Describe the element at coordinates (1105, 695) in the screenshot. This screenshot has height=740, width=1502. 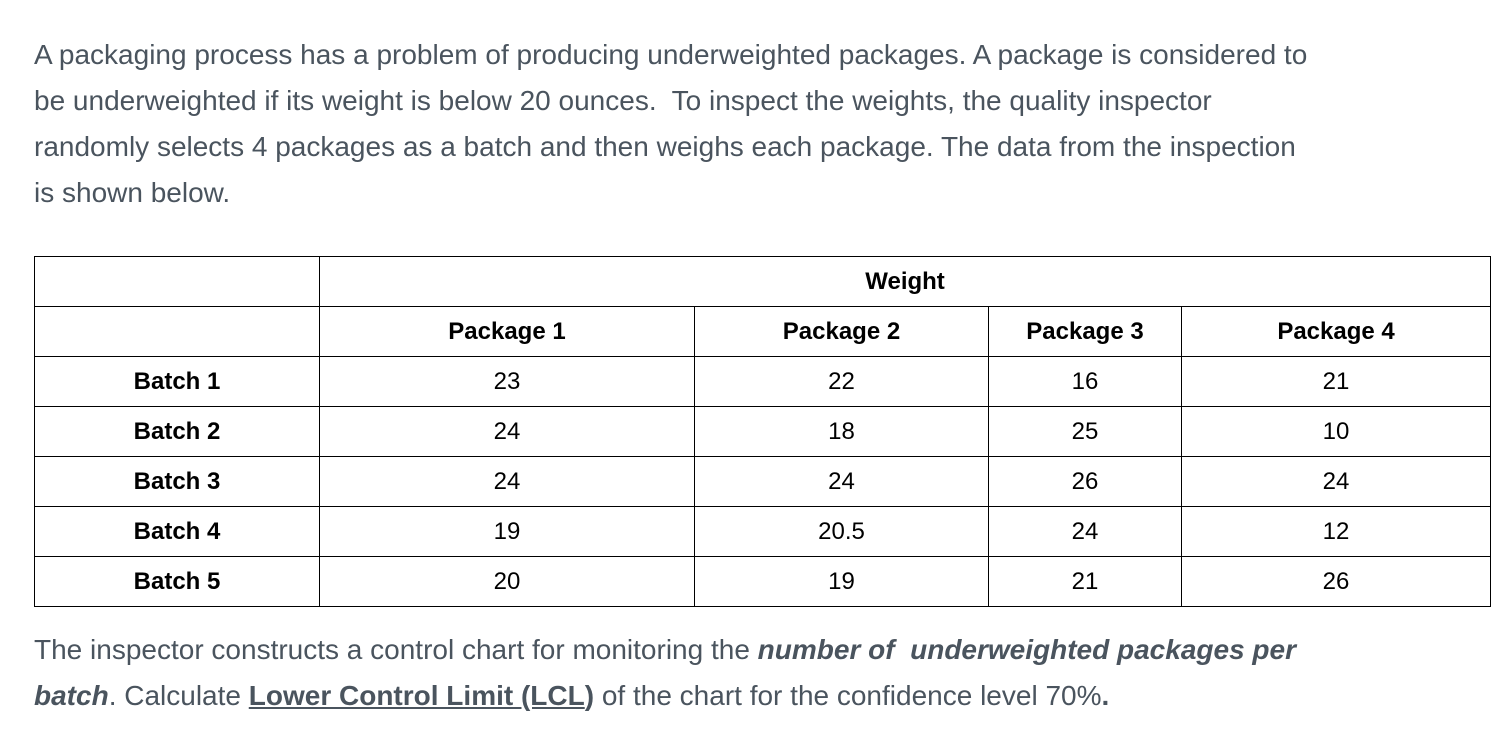
I see `question-text-segment: .` at that location.